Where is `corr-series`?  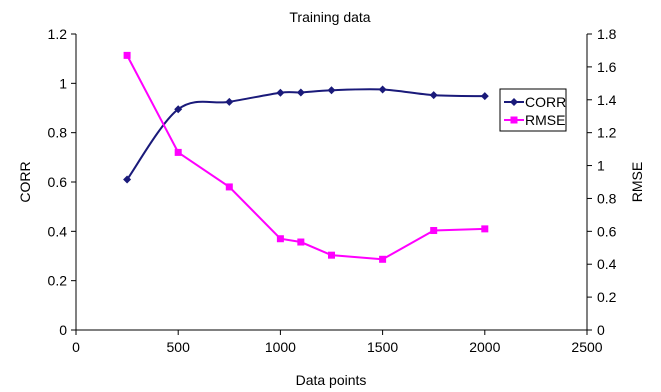
corr-series is located at coordinates (306, 134).